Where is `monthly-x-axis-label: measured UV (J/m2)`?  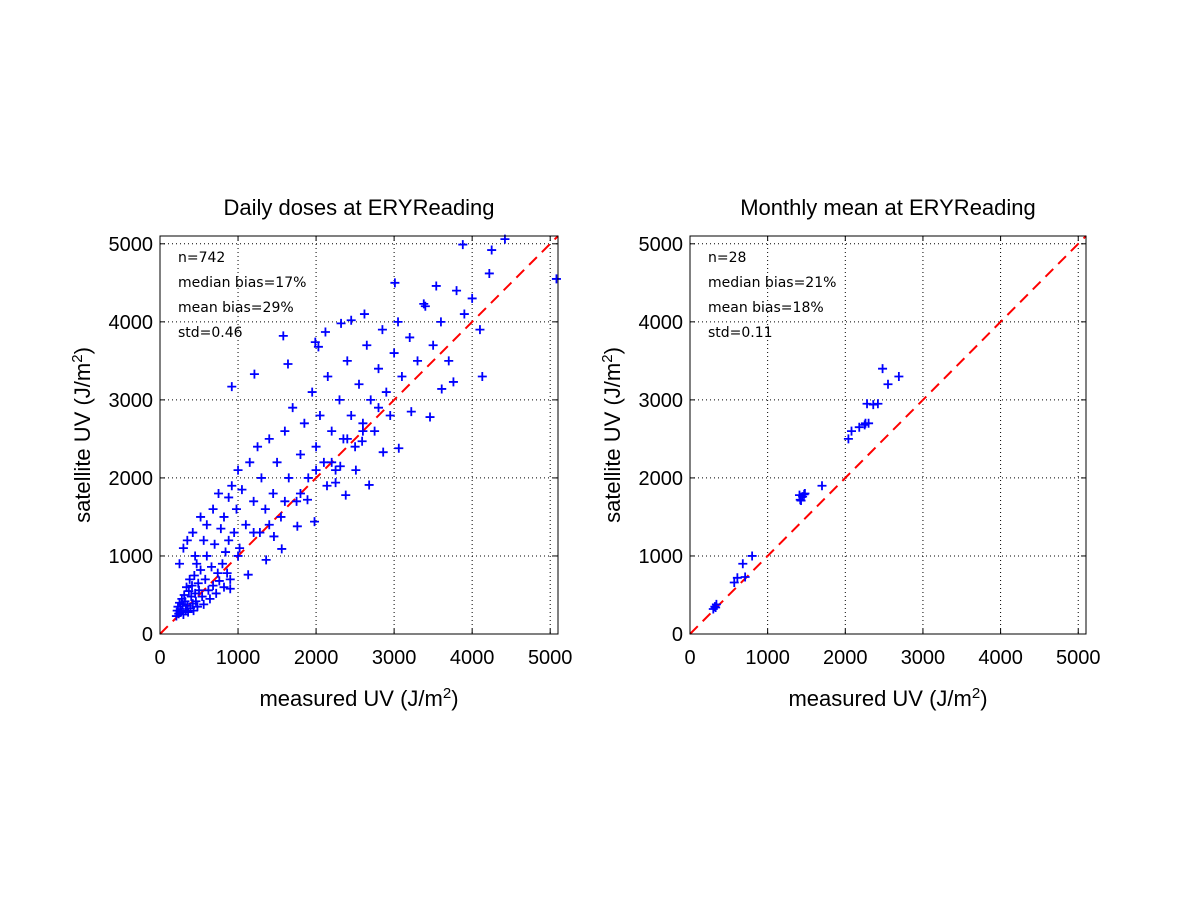
monthly-x-axis-label: measured UV (J/m2) is located at coordinates (887, 698).